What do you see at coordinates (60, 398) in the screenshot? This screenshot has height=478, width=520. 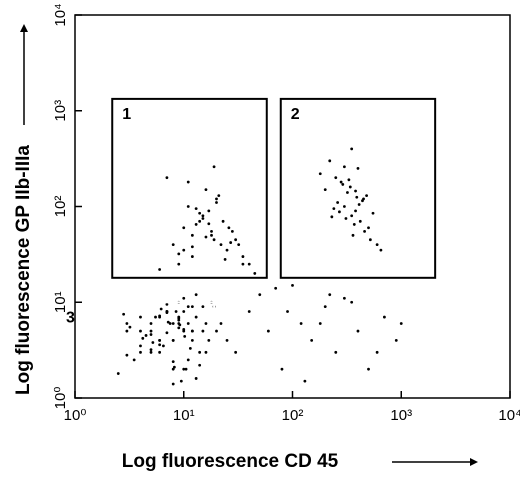 I see `y-tick-label: 10⁰` at bounding box center [60, 398].